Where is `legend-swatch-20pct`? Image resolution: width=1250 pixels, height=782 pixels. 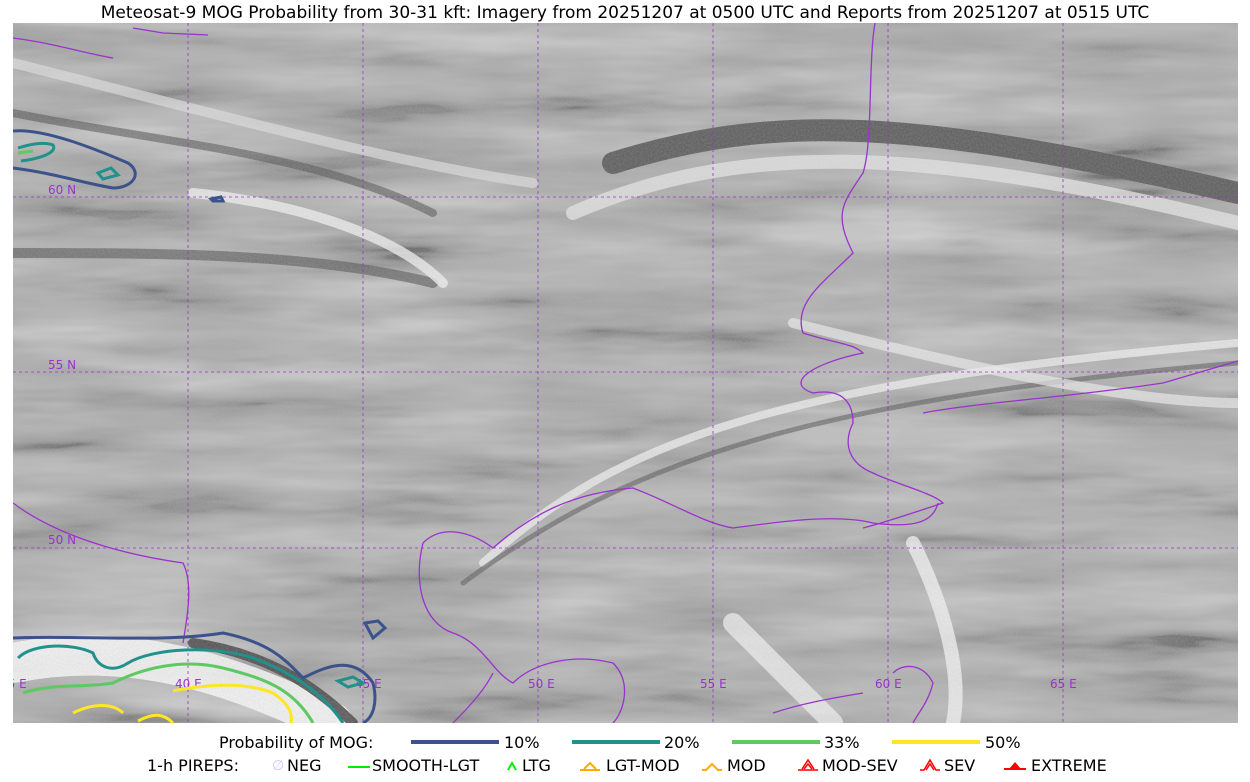
legend-swatch-20pct is located at coordinates (616, 742).